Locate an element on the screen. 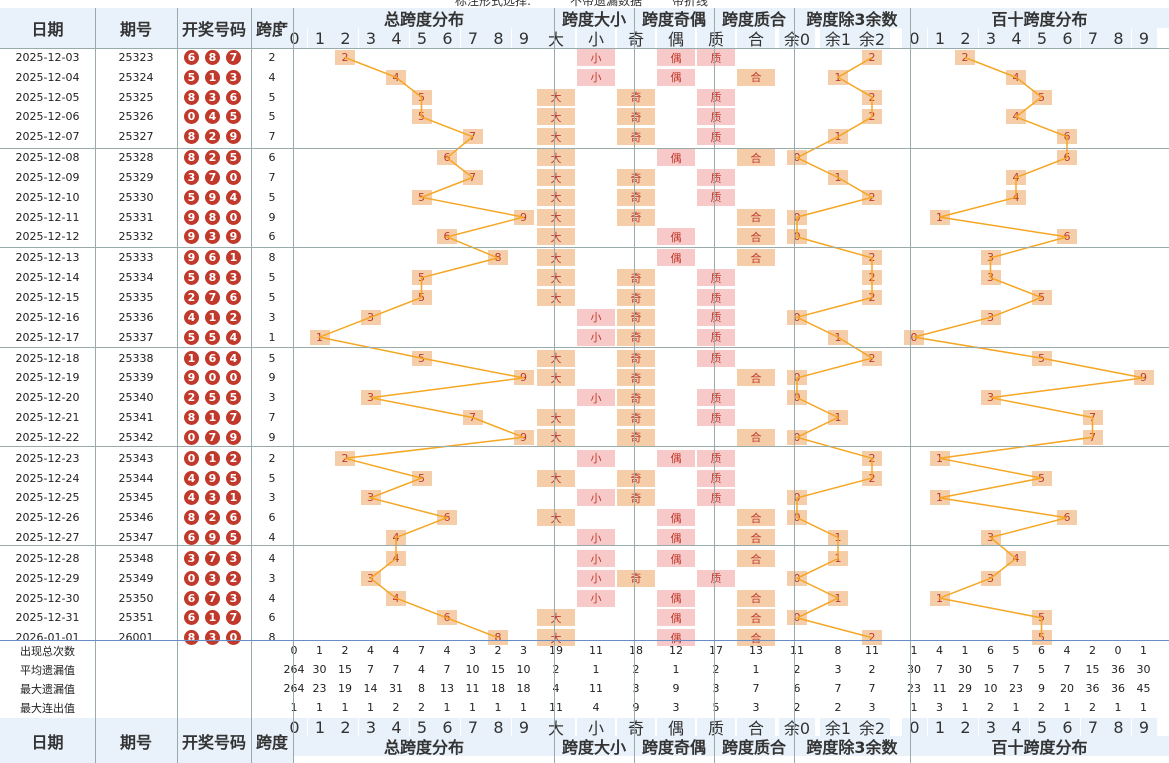  draw-ball: 2 is located at coordinates (212, 518).